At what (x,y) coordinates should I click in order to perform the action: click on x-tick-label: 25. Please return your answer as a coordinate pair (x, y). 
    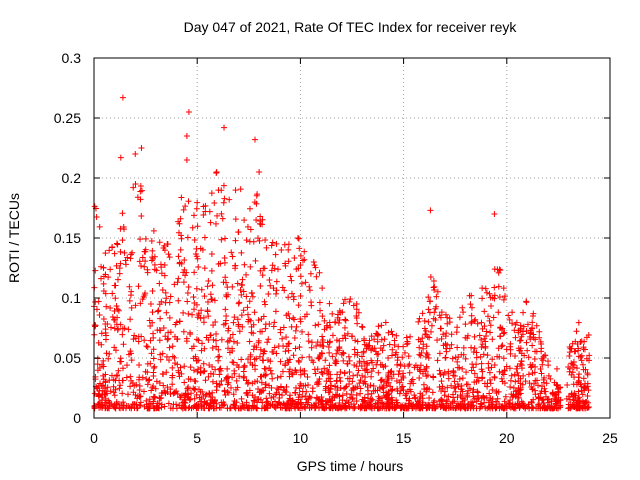
    Looking at the image, I should click on (610, 438).